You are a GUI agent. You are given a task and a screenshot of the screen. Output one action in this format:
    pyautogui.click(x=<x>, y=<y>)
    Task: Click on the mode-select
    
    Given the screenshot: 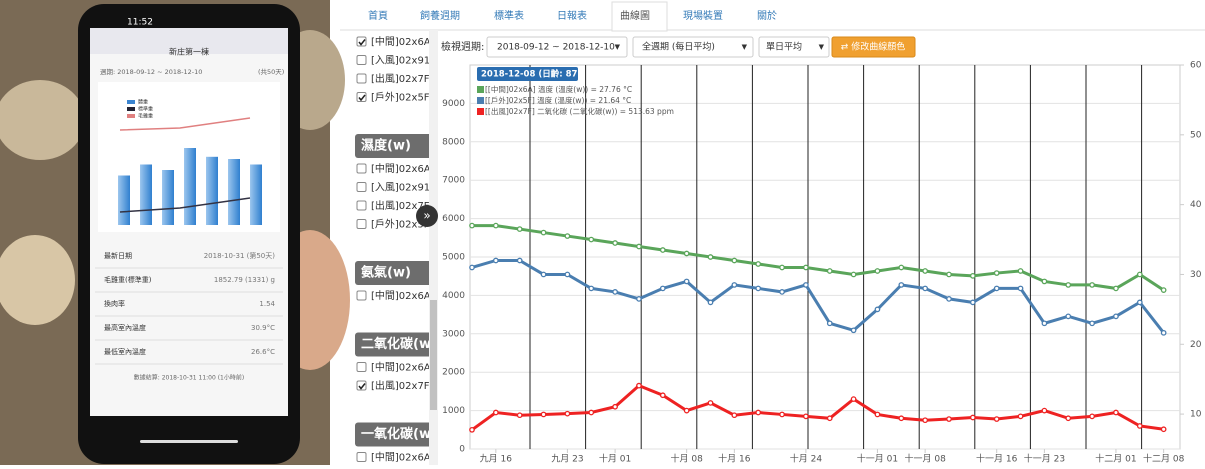 What is the action you would take?
    pyautogui.click(x=693, y=47)
    